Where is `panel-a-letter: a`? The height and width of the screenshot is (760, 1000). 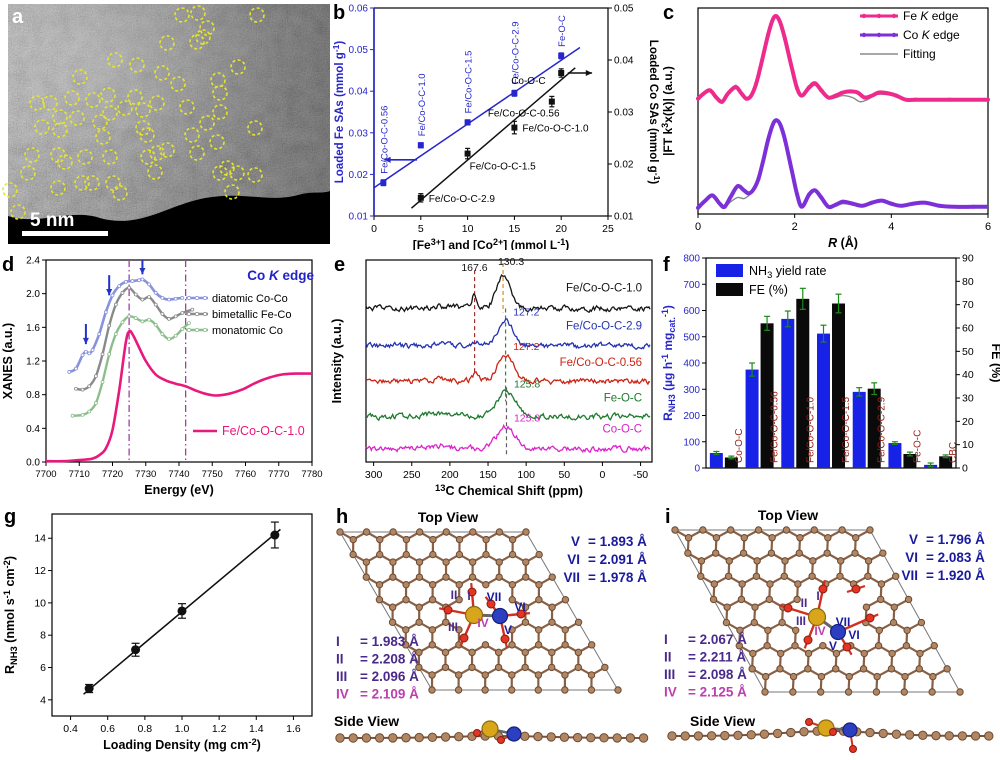 panel-a-letter: a is located at coordinates (18, 17).